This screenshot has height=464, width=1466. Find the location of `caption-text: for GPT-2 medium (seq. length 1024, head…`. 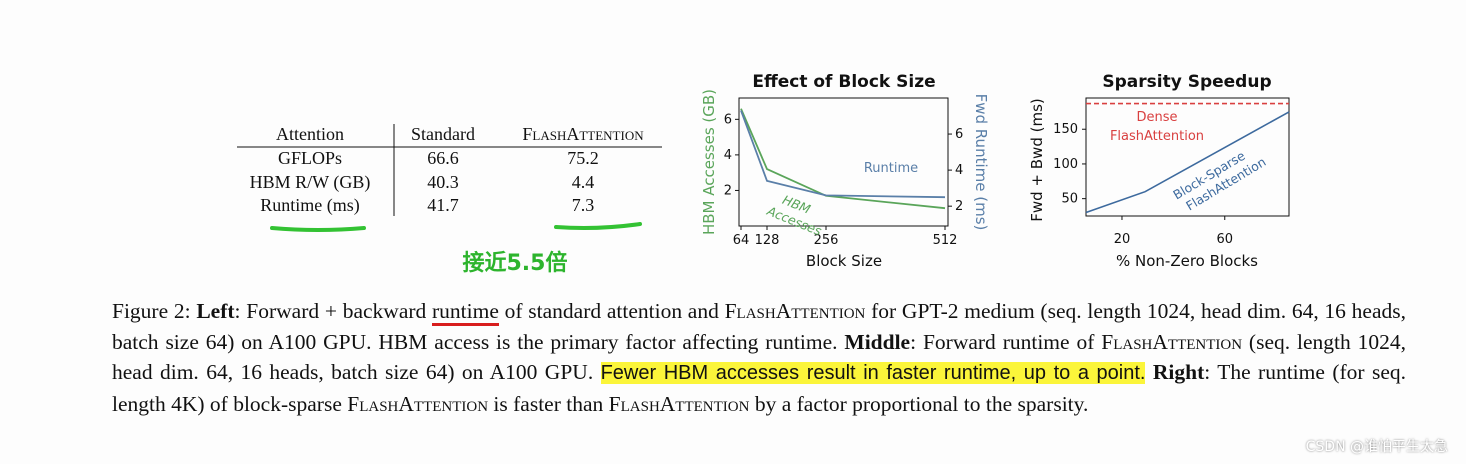

caption-text: for GPT-2 medium (seq. length 1024, head… is located at coordinates (759, 326).